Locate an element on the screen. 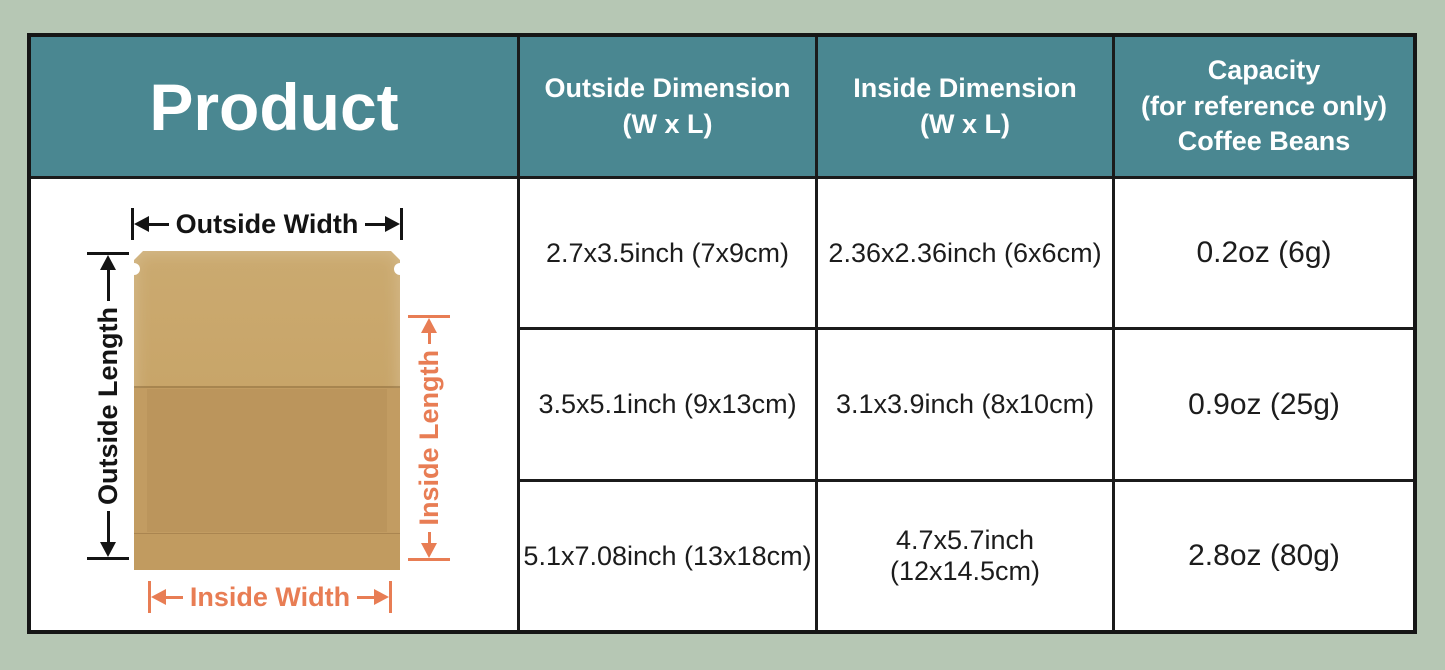  outside-dimension-row3: 5.1x7.08inch (13x18cm) is located at coordinates (669, 556).